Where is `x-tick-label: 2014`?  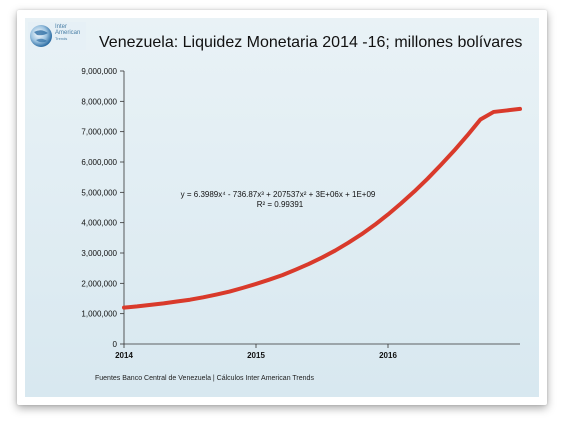
x-tick-label: 2014 is located at coordinates (124, 355).